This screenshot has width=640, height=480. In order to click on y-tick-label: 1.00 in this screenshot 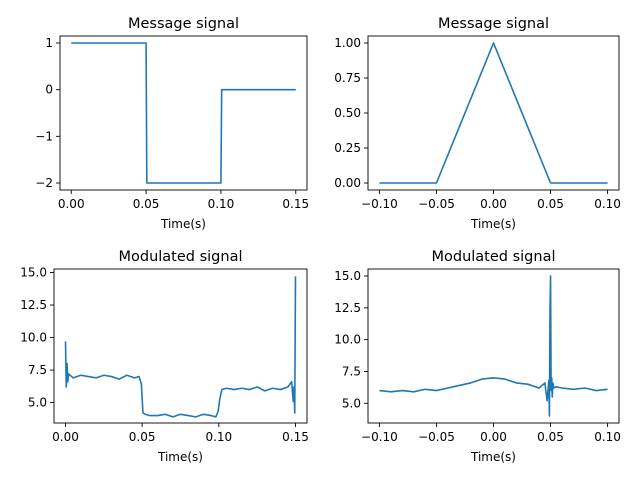, I will do `click(347, 43)`.